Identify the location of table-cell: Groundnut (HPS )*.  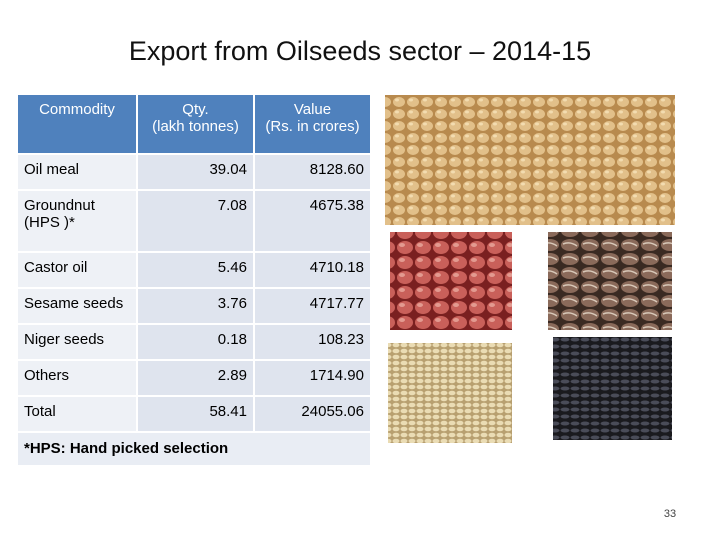
(77, 221).